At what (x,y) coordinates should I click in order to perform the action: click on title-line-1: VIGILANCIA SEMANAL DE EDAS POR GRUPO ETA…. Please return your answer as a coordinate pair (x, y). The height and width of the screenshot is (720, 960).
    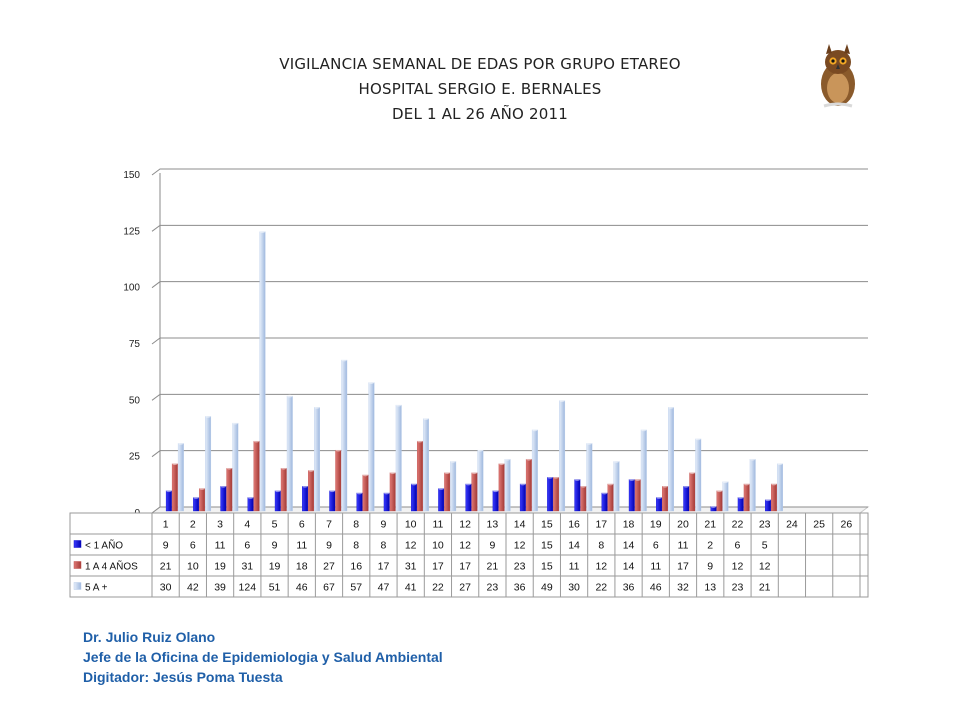
    Looking at the image, I should click on (480, 64).